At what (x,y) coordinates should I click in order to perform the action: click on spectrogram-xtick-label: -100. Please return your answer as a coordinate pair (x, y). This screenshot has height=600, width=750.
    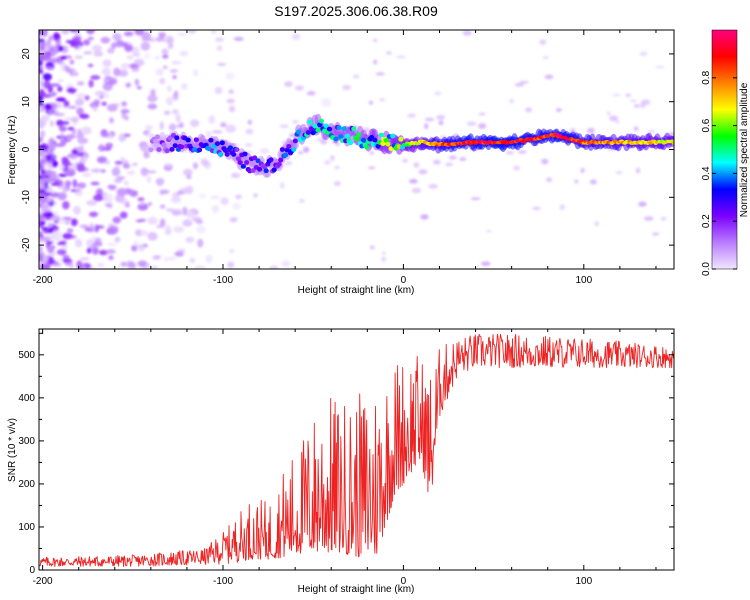
    Looking at the image, I should click on (223, 280).